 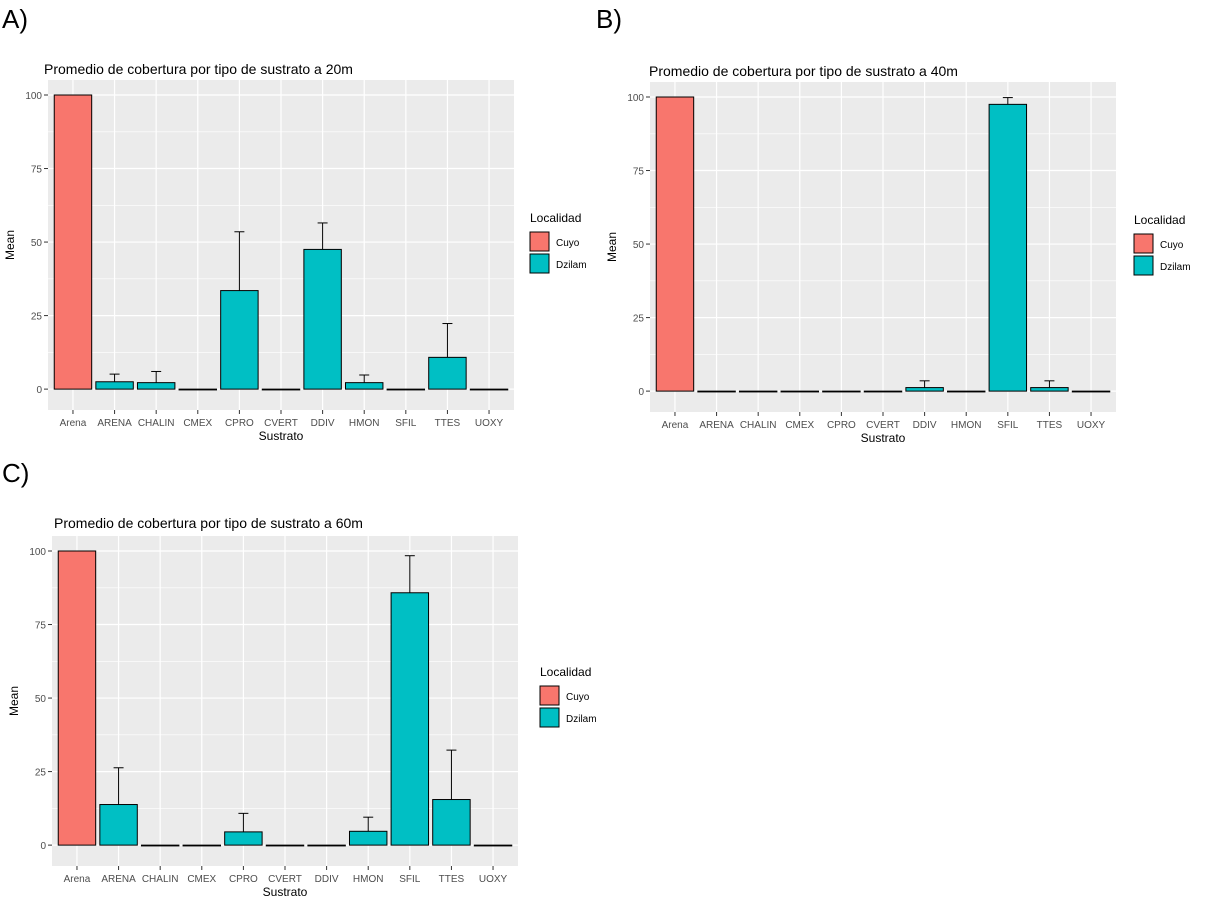 I want to click on panel-letter-a: A), so click(x=15, y=19).